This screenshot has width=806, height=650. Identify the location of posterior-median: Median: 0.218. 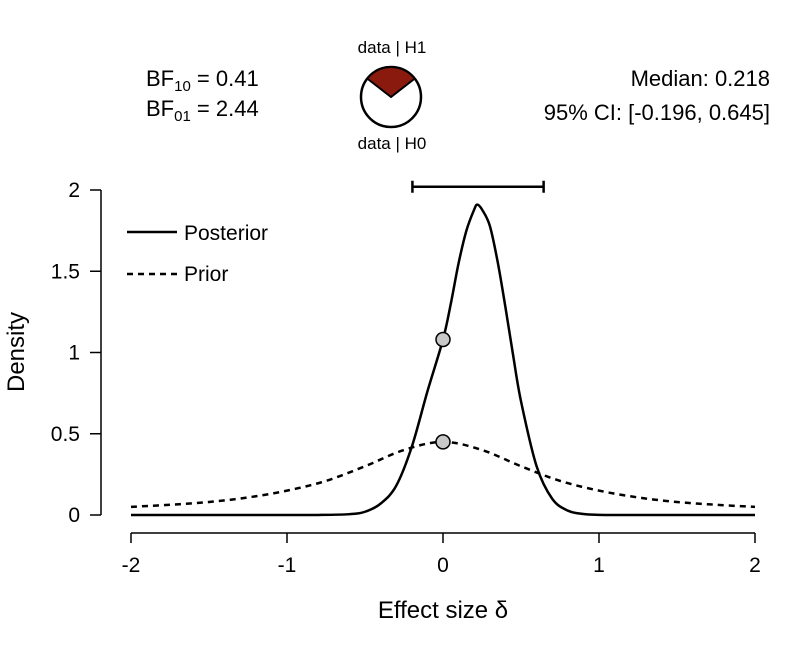
(700, 78).